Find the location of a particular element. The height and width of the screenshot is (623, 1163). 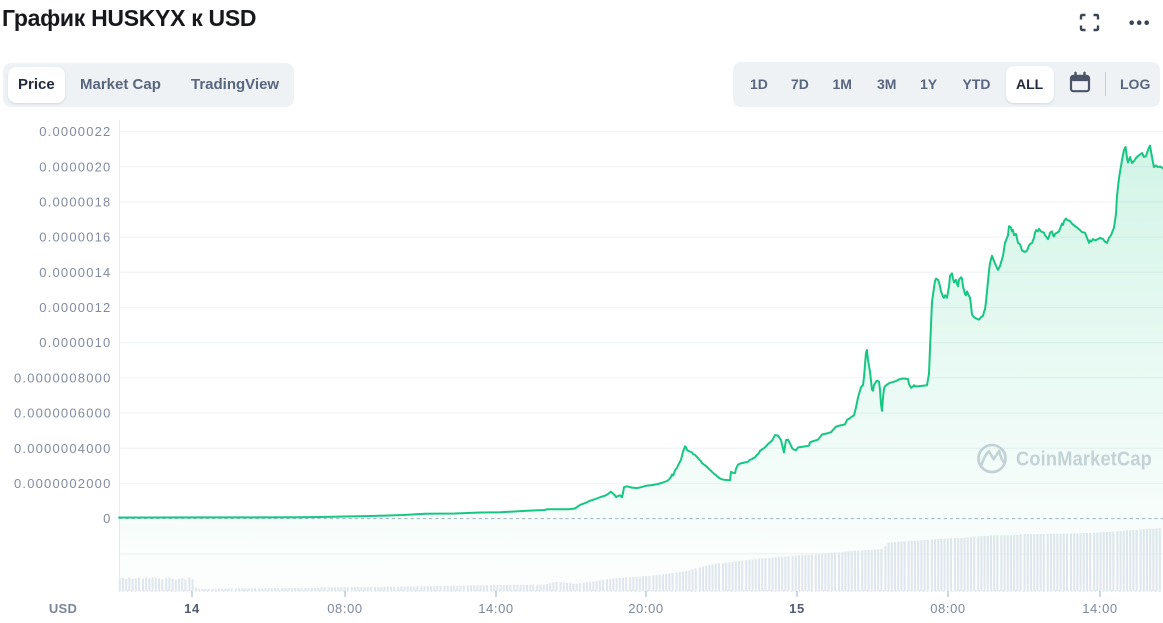

svg-text: 0.0000002000 is located at coordinates (63, 483).